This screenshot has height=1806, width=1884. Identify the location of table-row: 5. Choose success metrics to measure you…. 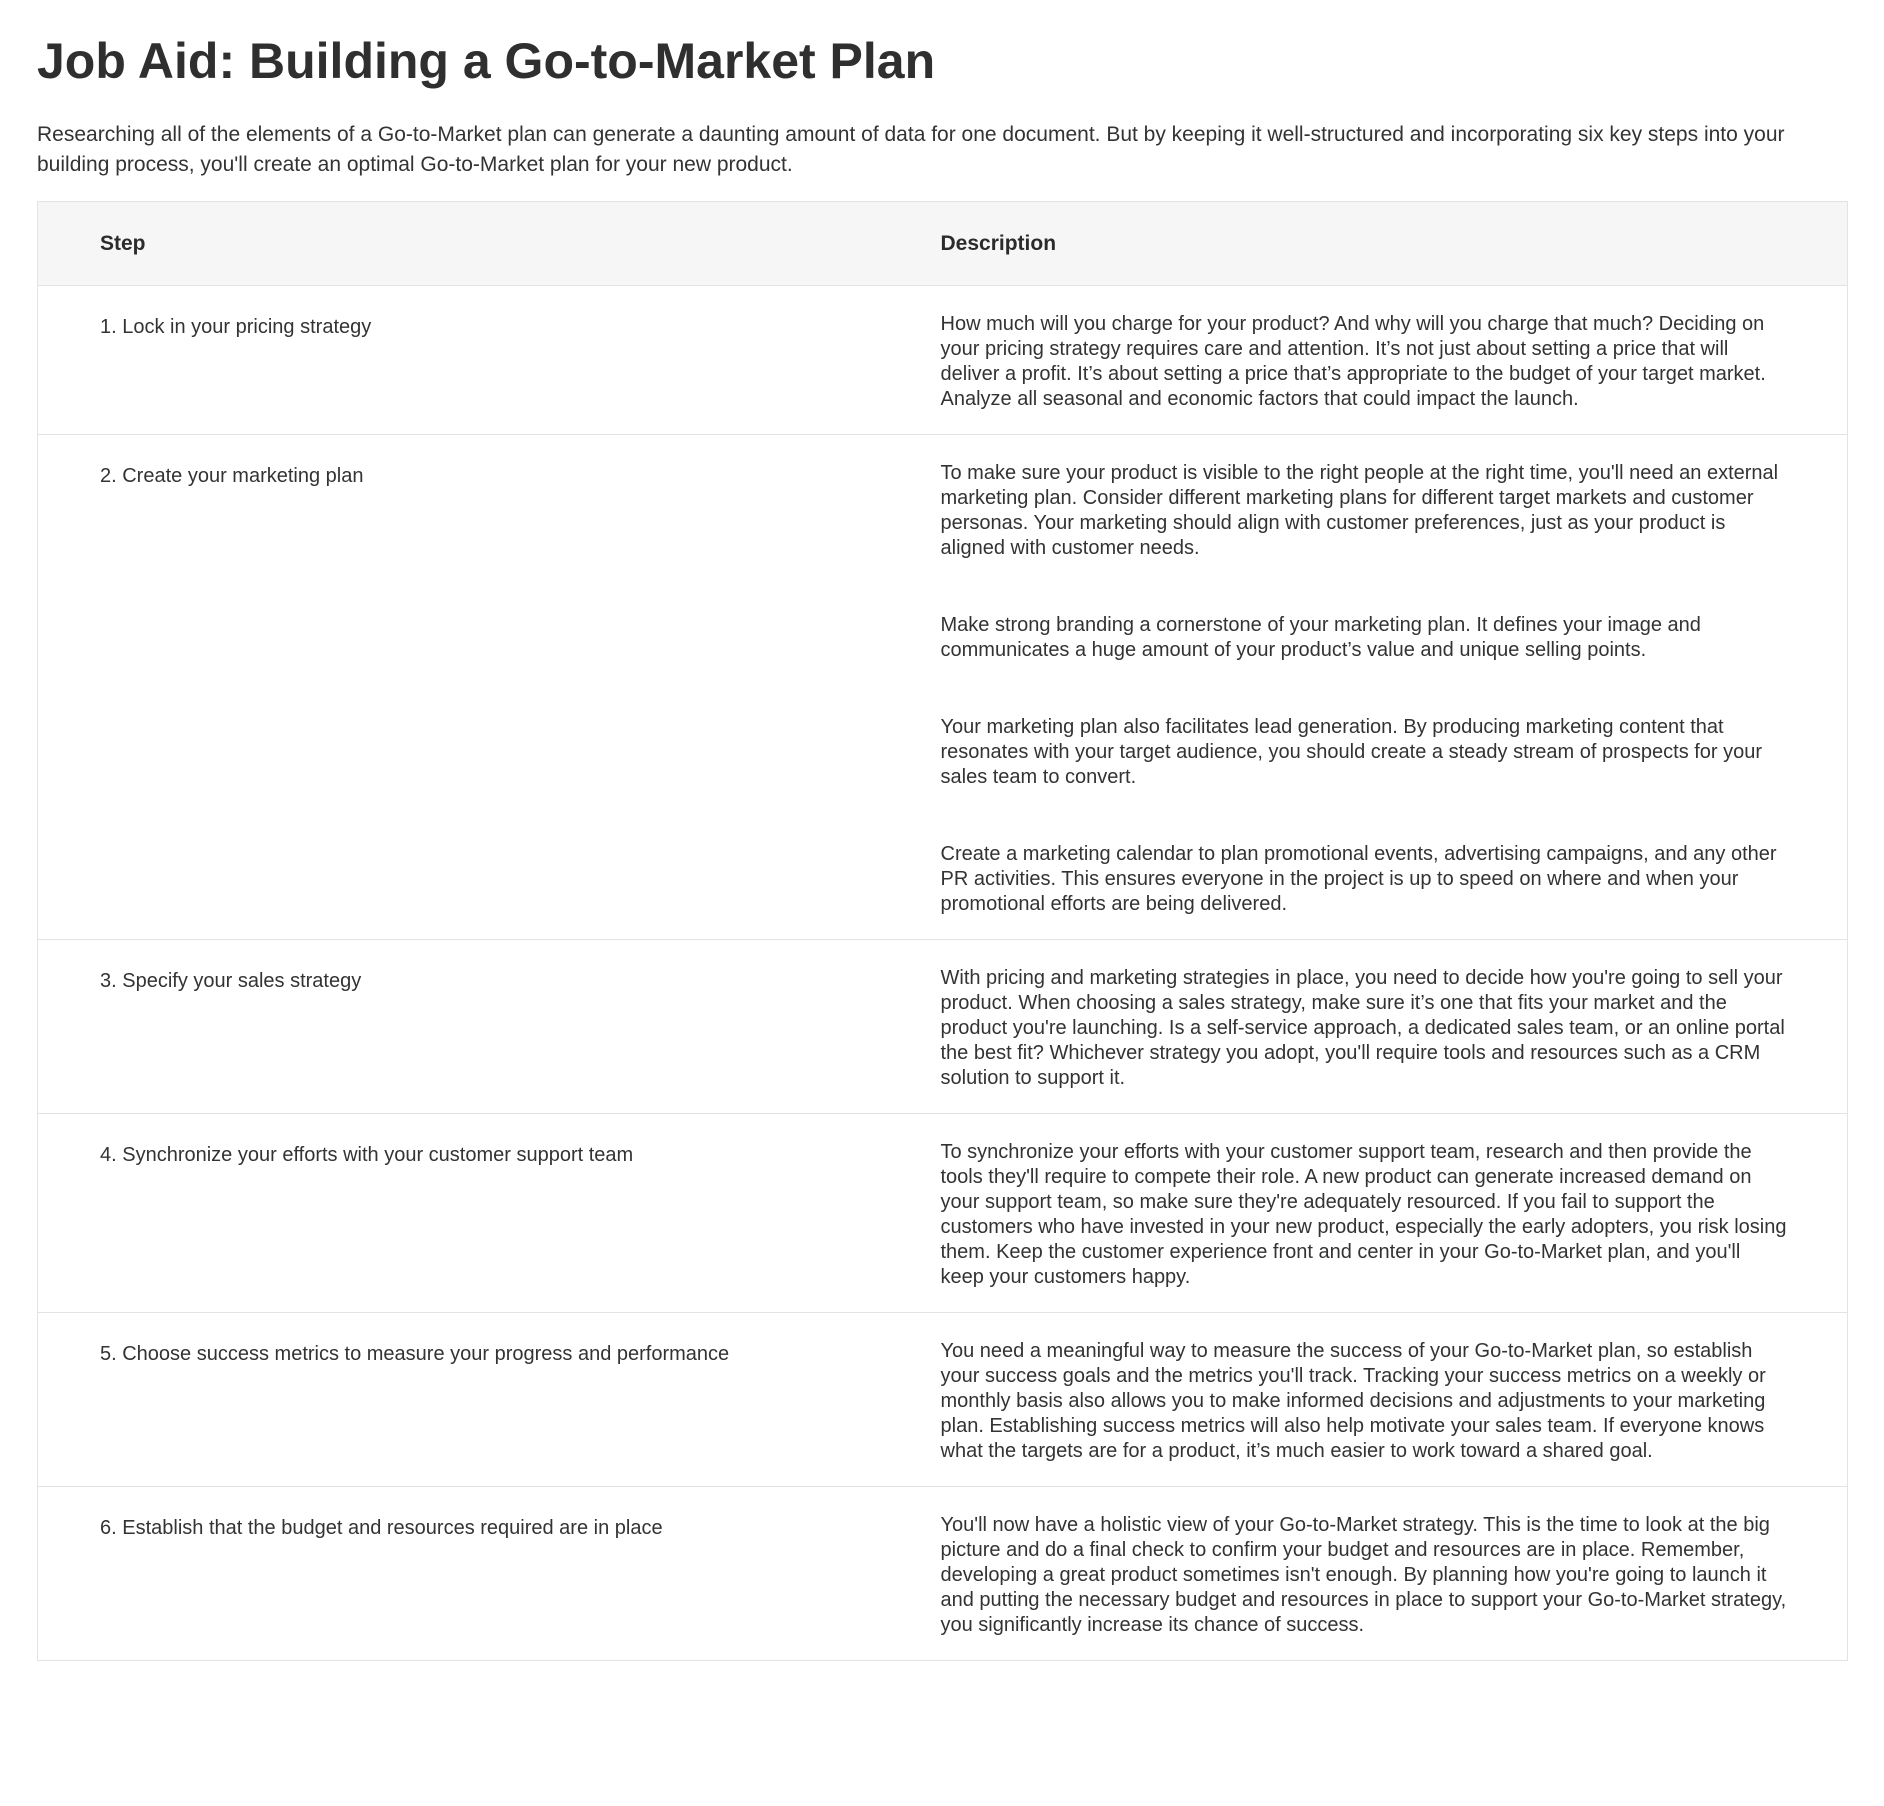
(942, 1399).